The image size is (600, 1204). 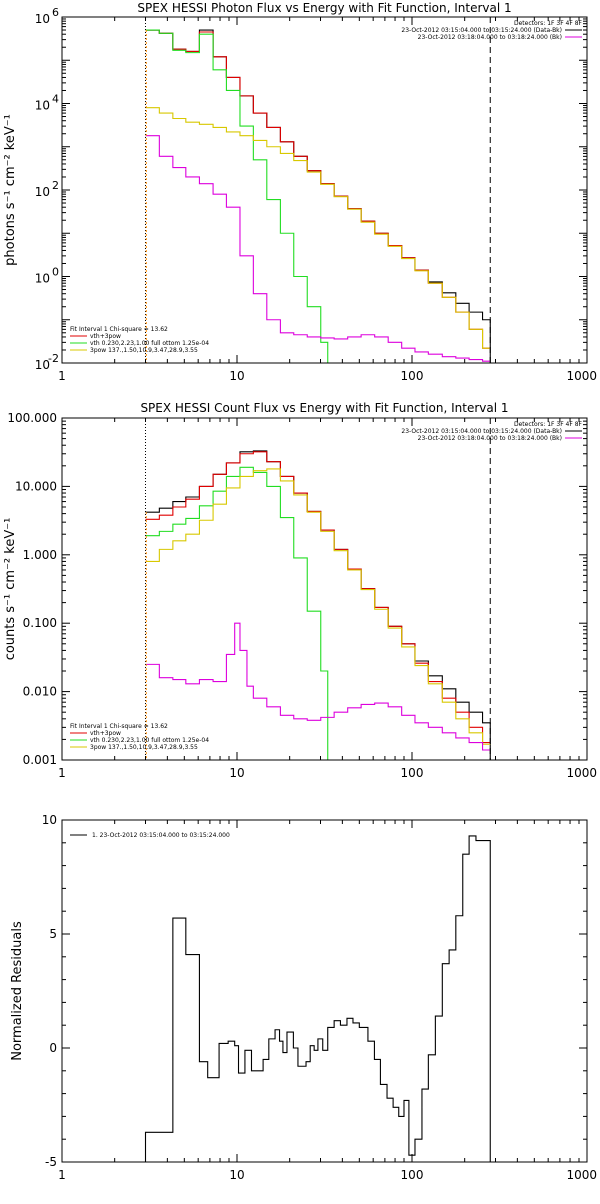 I want to click on y-tick-exponent: 4, so click(x=55, y=99).